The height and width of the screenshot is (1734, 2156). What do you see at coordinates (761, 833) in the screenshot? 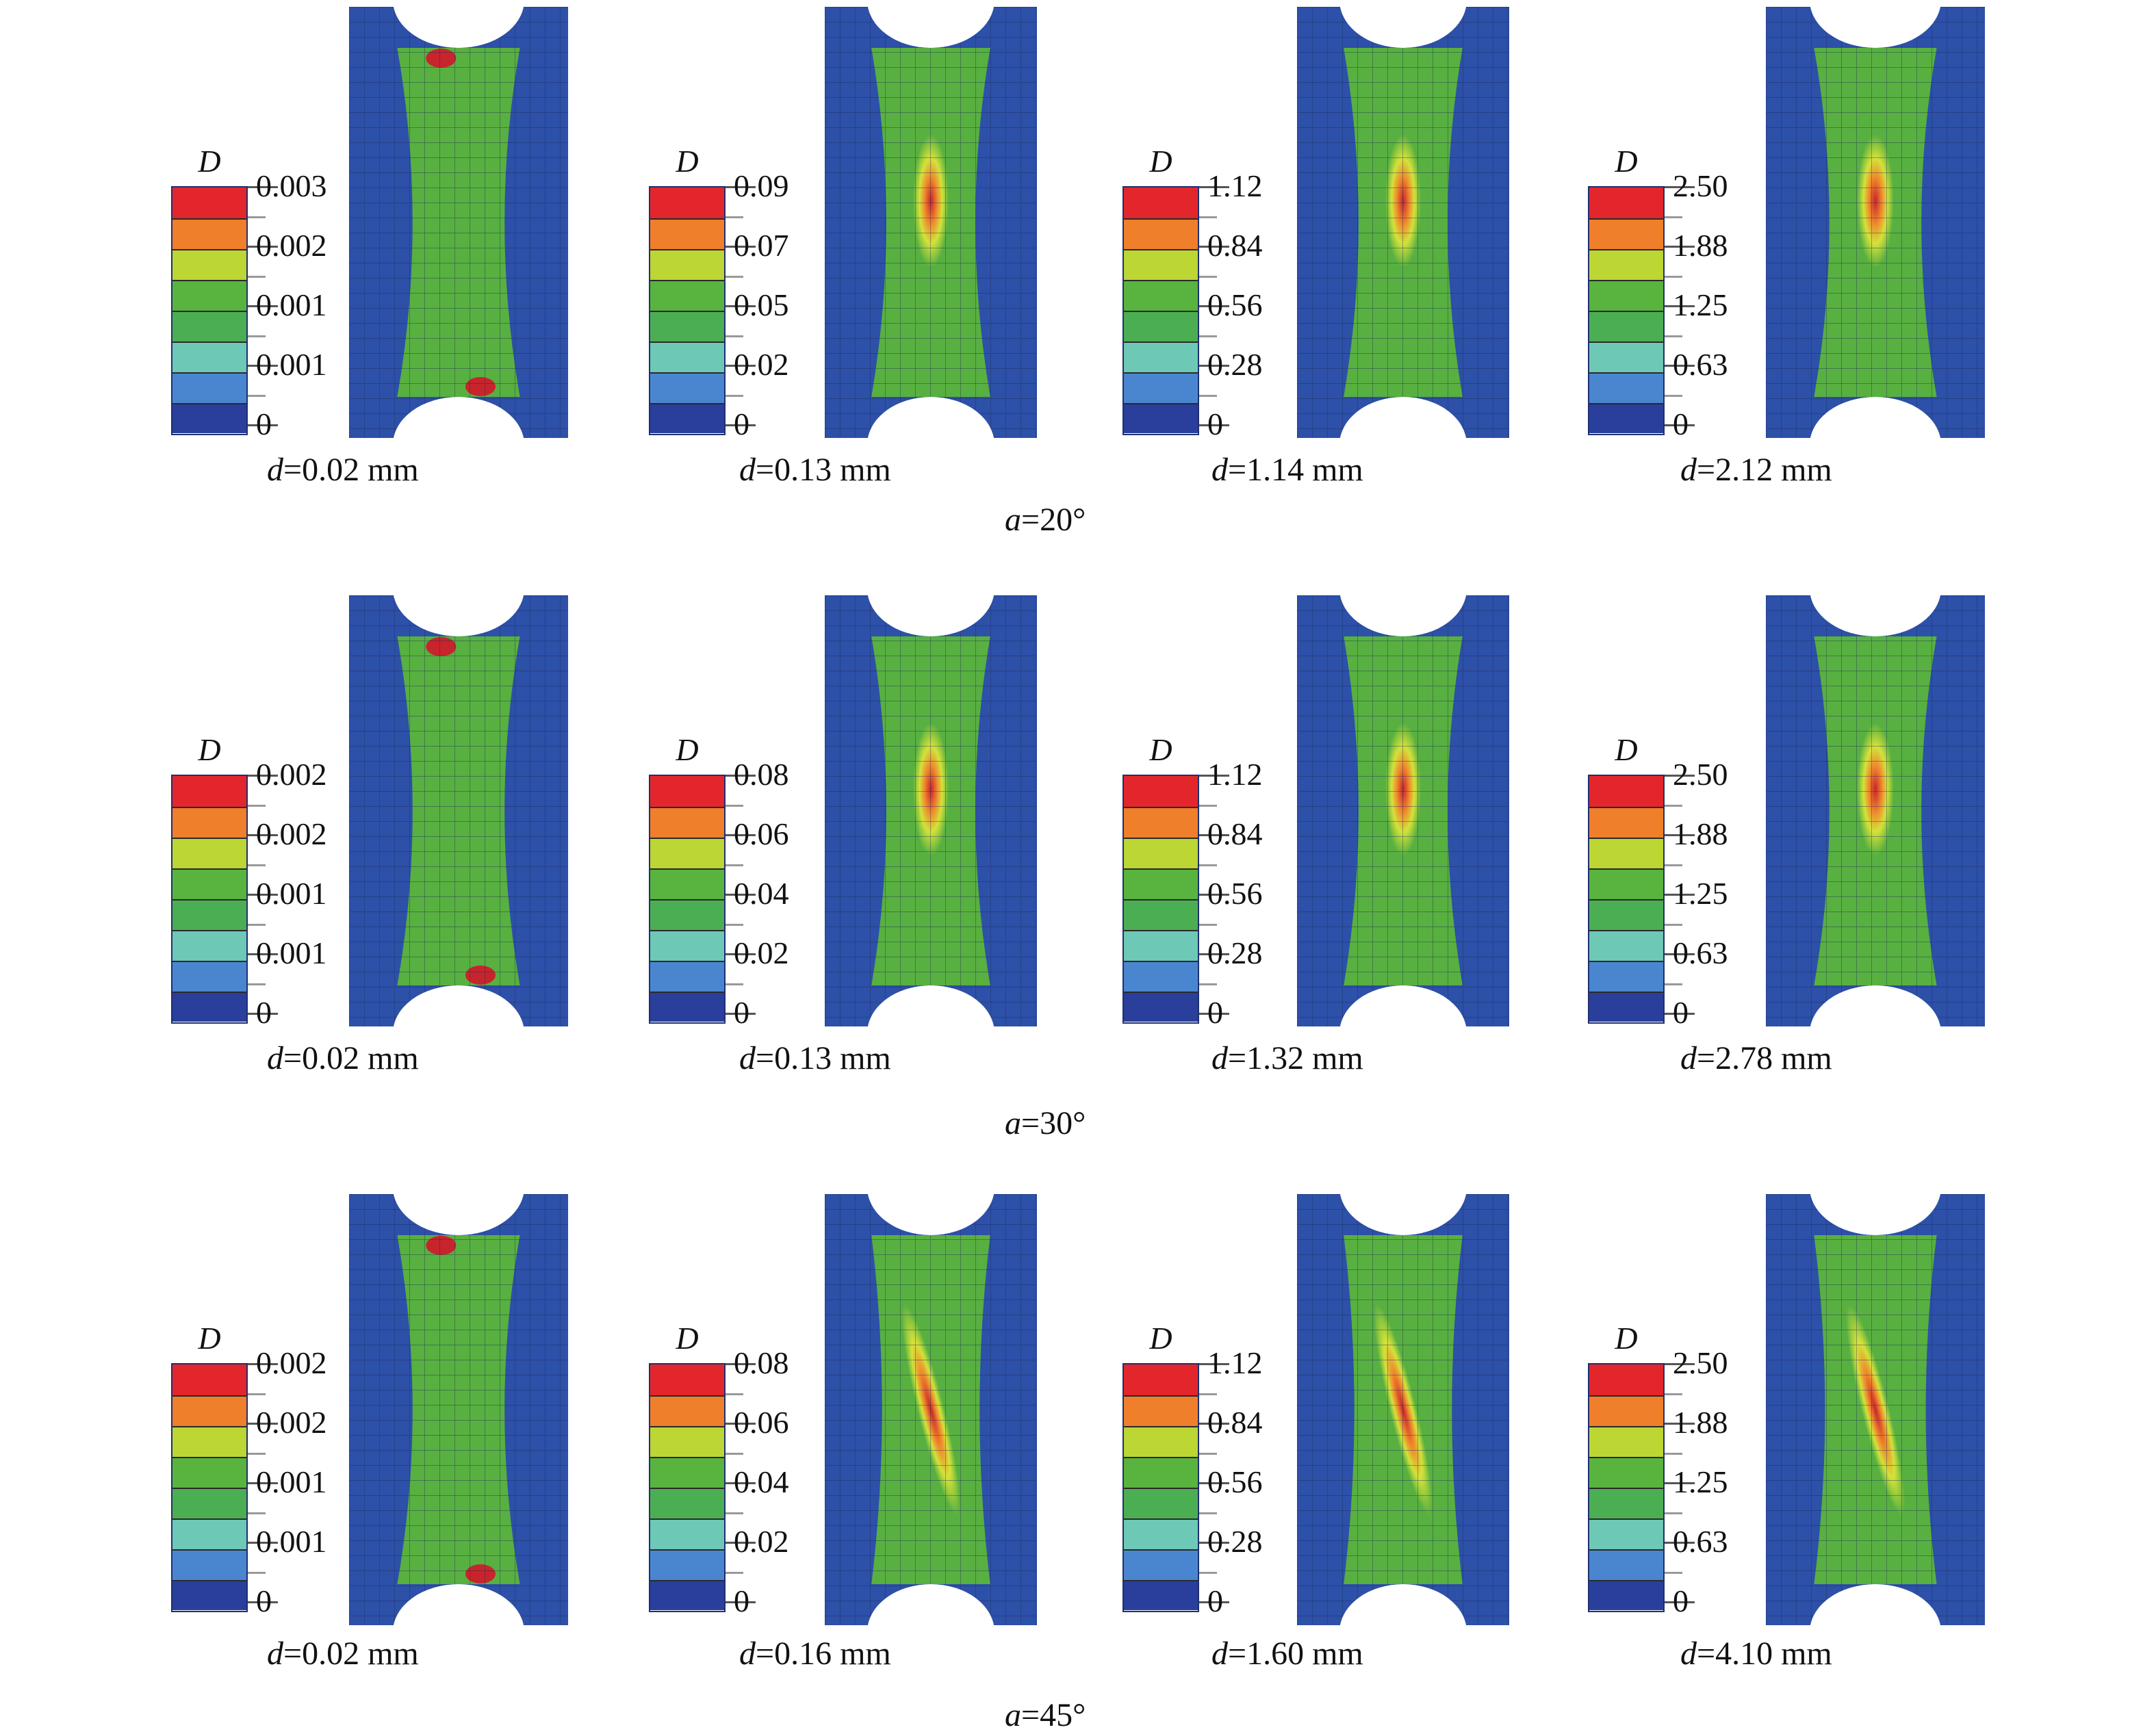
I see `legend-value: 0.06` at bounding box center [761, 833].